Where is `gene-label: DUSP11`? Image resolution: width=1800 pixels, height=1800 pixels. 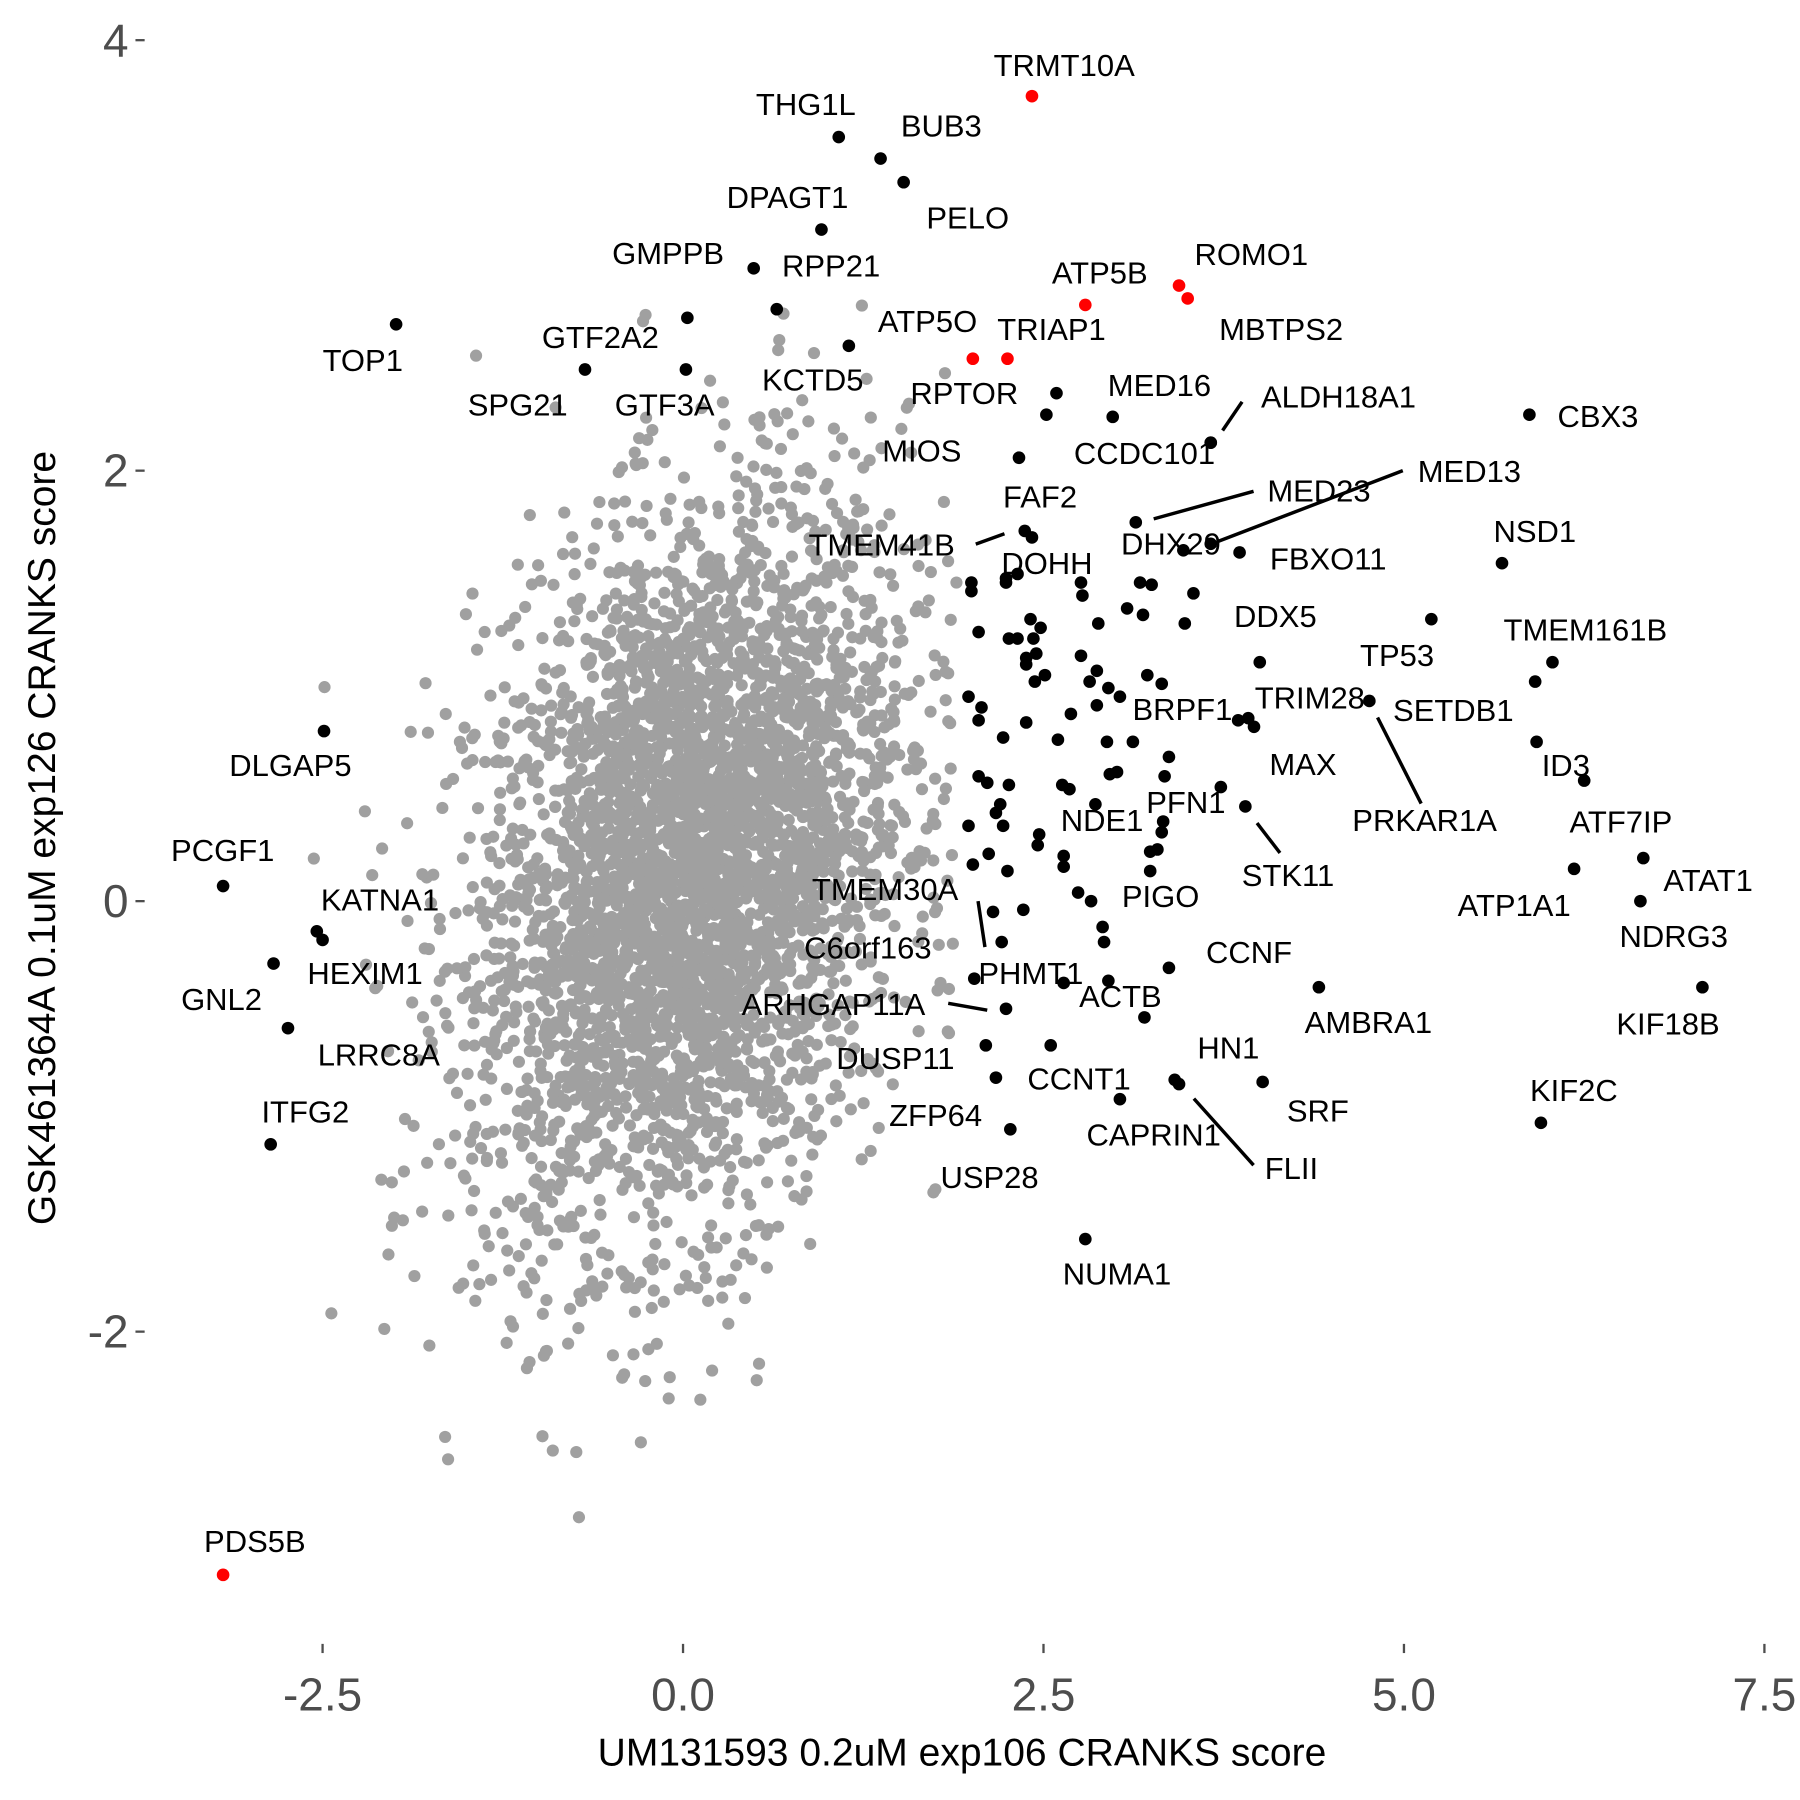 gene-label: DUSP11 is located at coordinates (895, 1058).